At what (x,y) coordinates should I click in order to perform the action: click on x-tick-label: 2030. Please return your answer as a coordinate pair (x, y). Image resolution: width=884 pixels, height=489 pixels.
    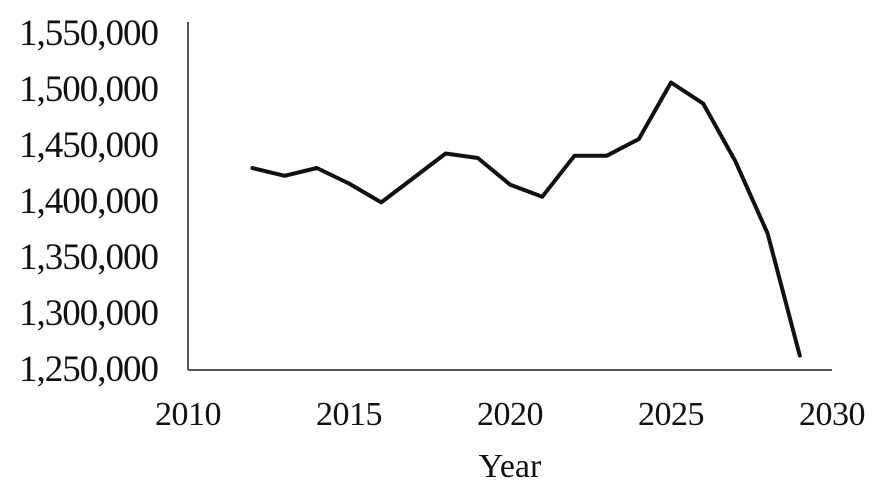
    Looking at the image, I should click on (832, 414).